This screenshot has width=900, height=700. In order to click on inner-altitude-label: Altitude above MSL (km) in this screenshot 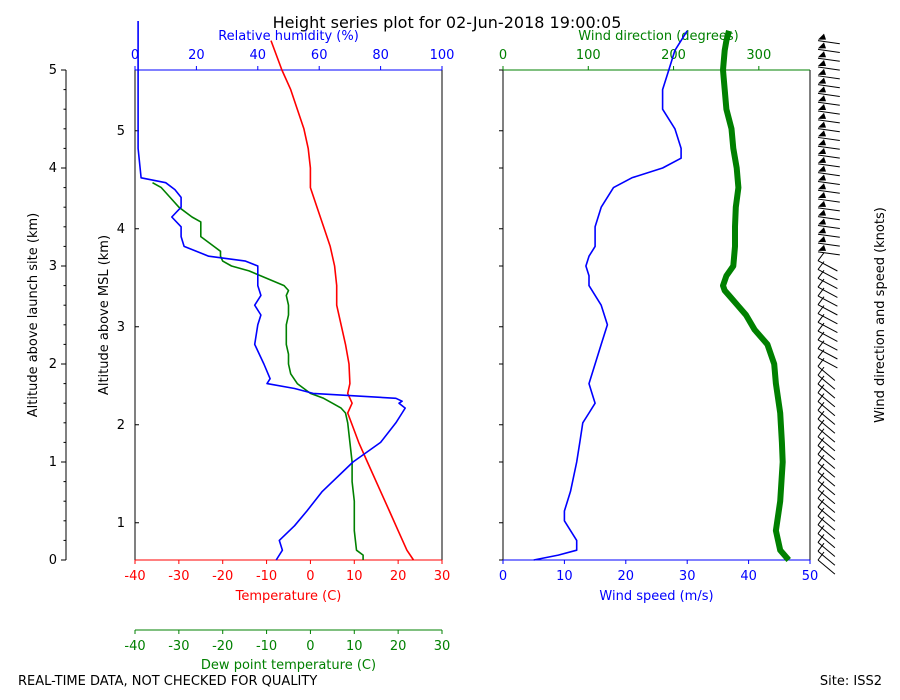, I will do `click(104, 315)`.